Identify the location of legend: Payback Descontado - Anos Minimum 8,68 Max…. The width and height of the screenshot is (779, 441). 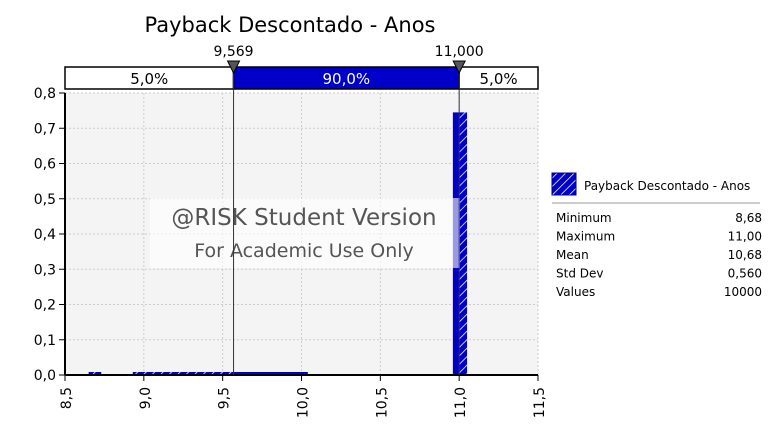
(656, 235).